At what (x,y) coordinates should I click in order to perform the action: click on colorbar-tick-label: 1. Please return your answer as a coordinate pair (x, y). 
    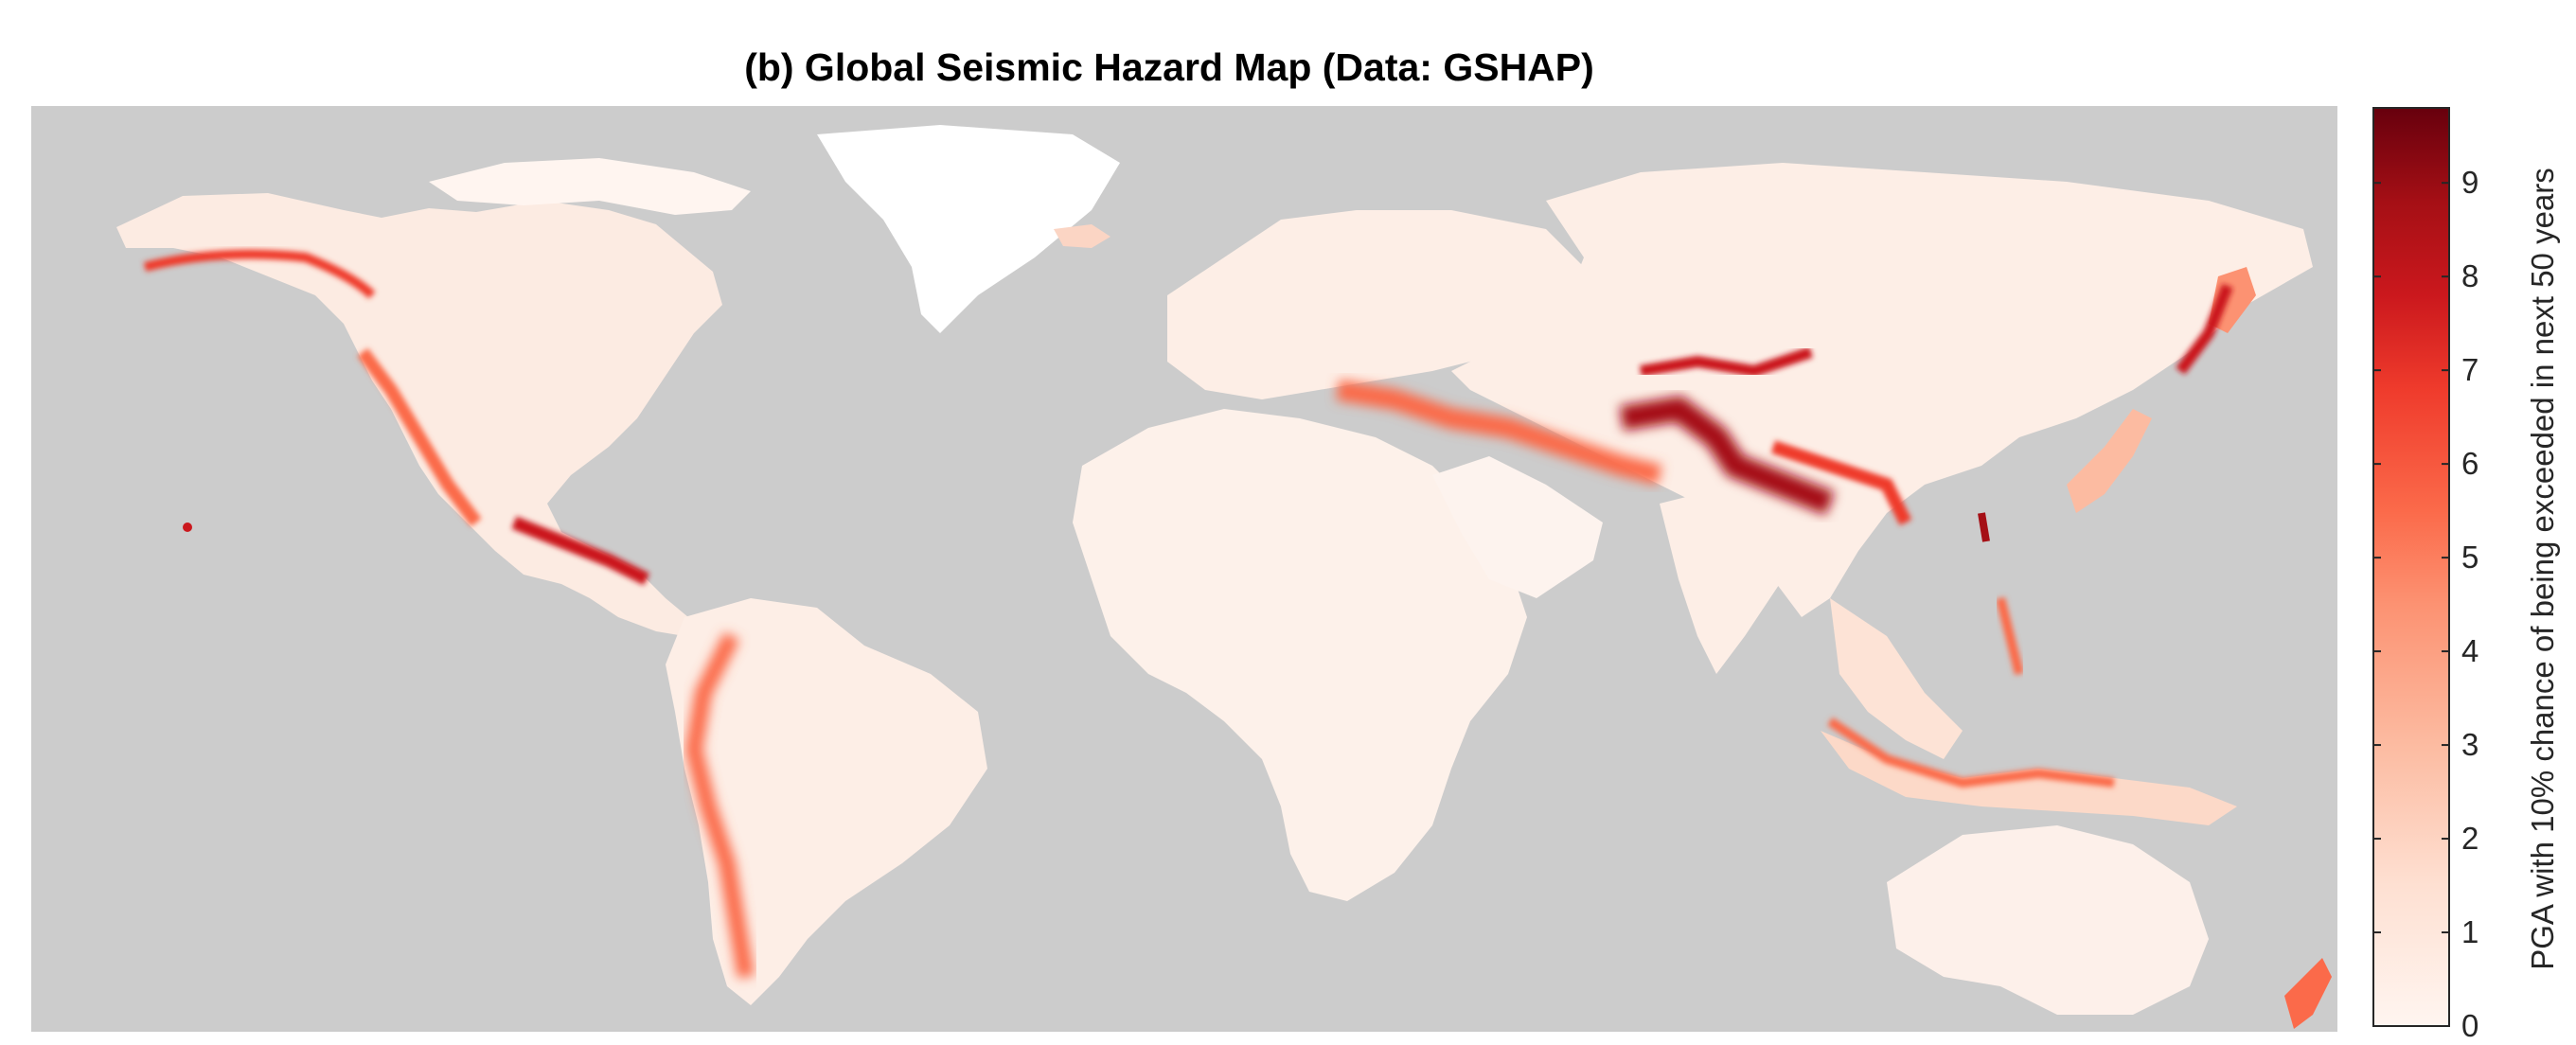
    Looking at the image, I should click on (2470, 932).